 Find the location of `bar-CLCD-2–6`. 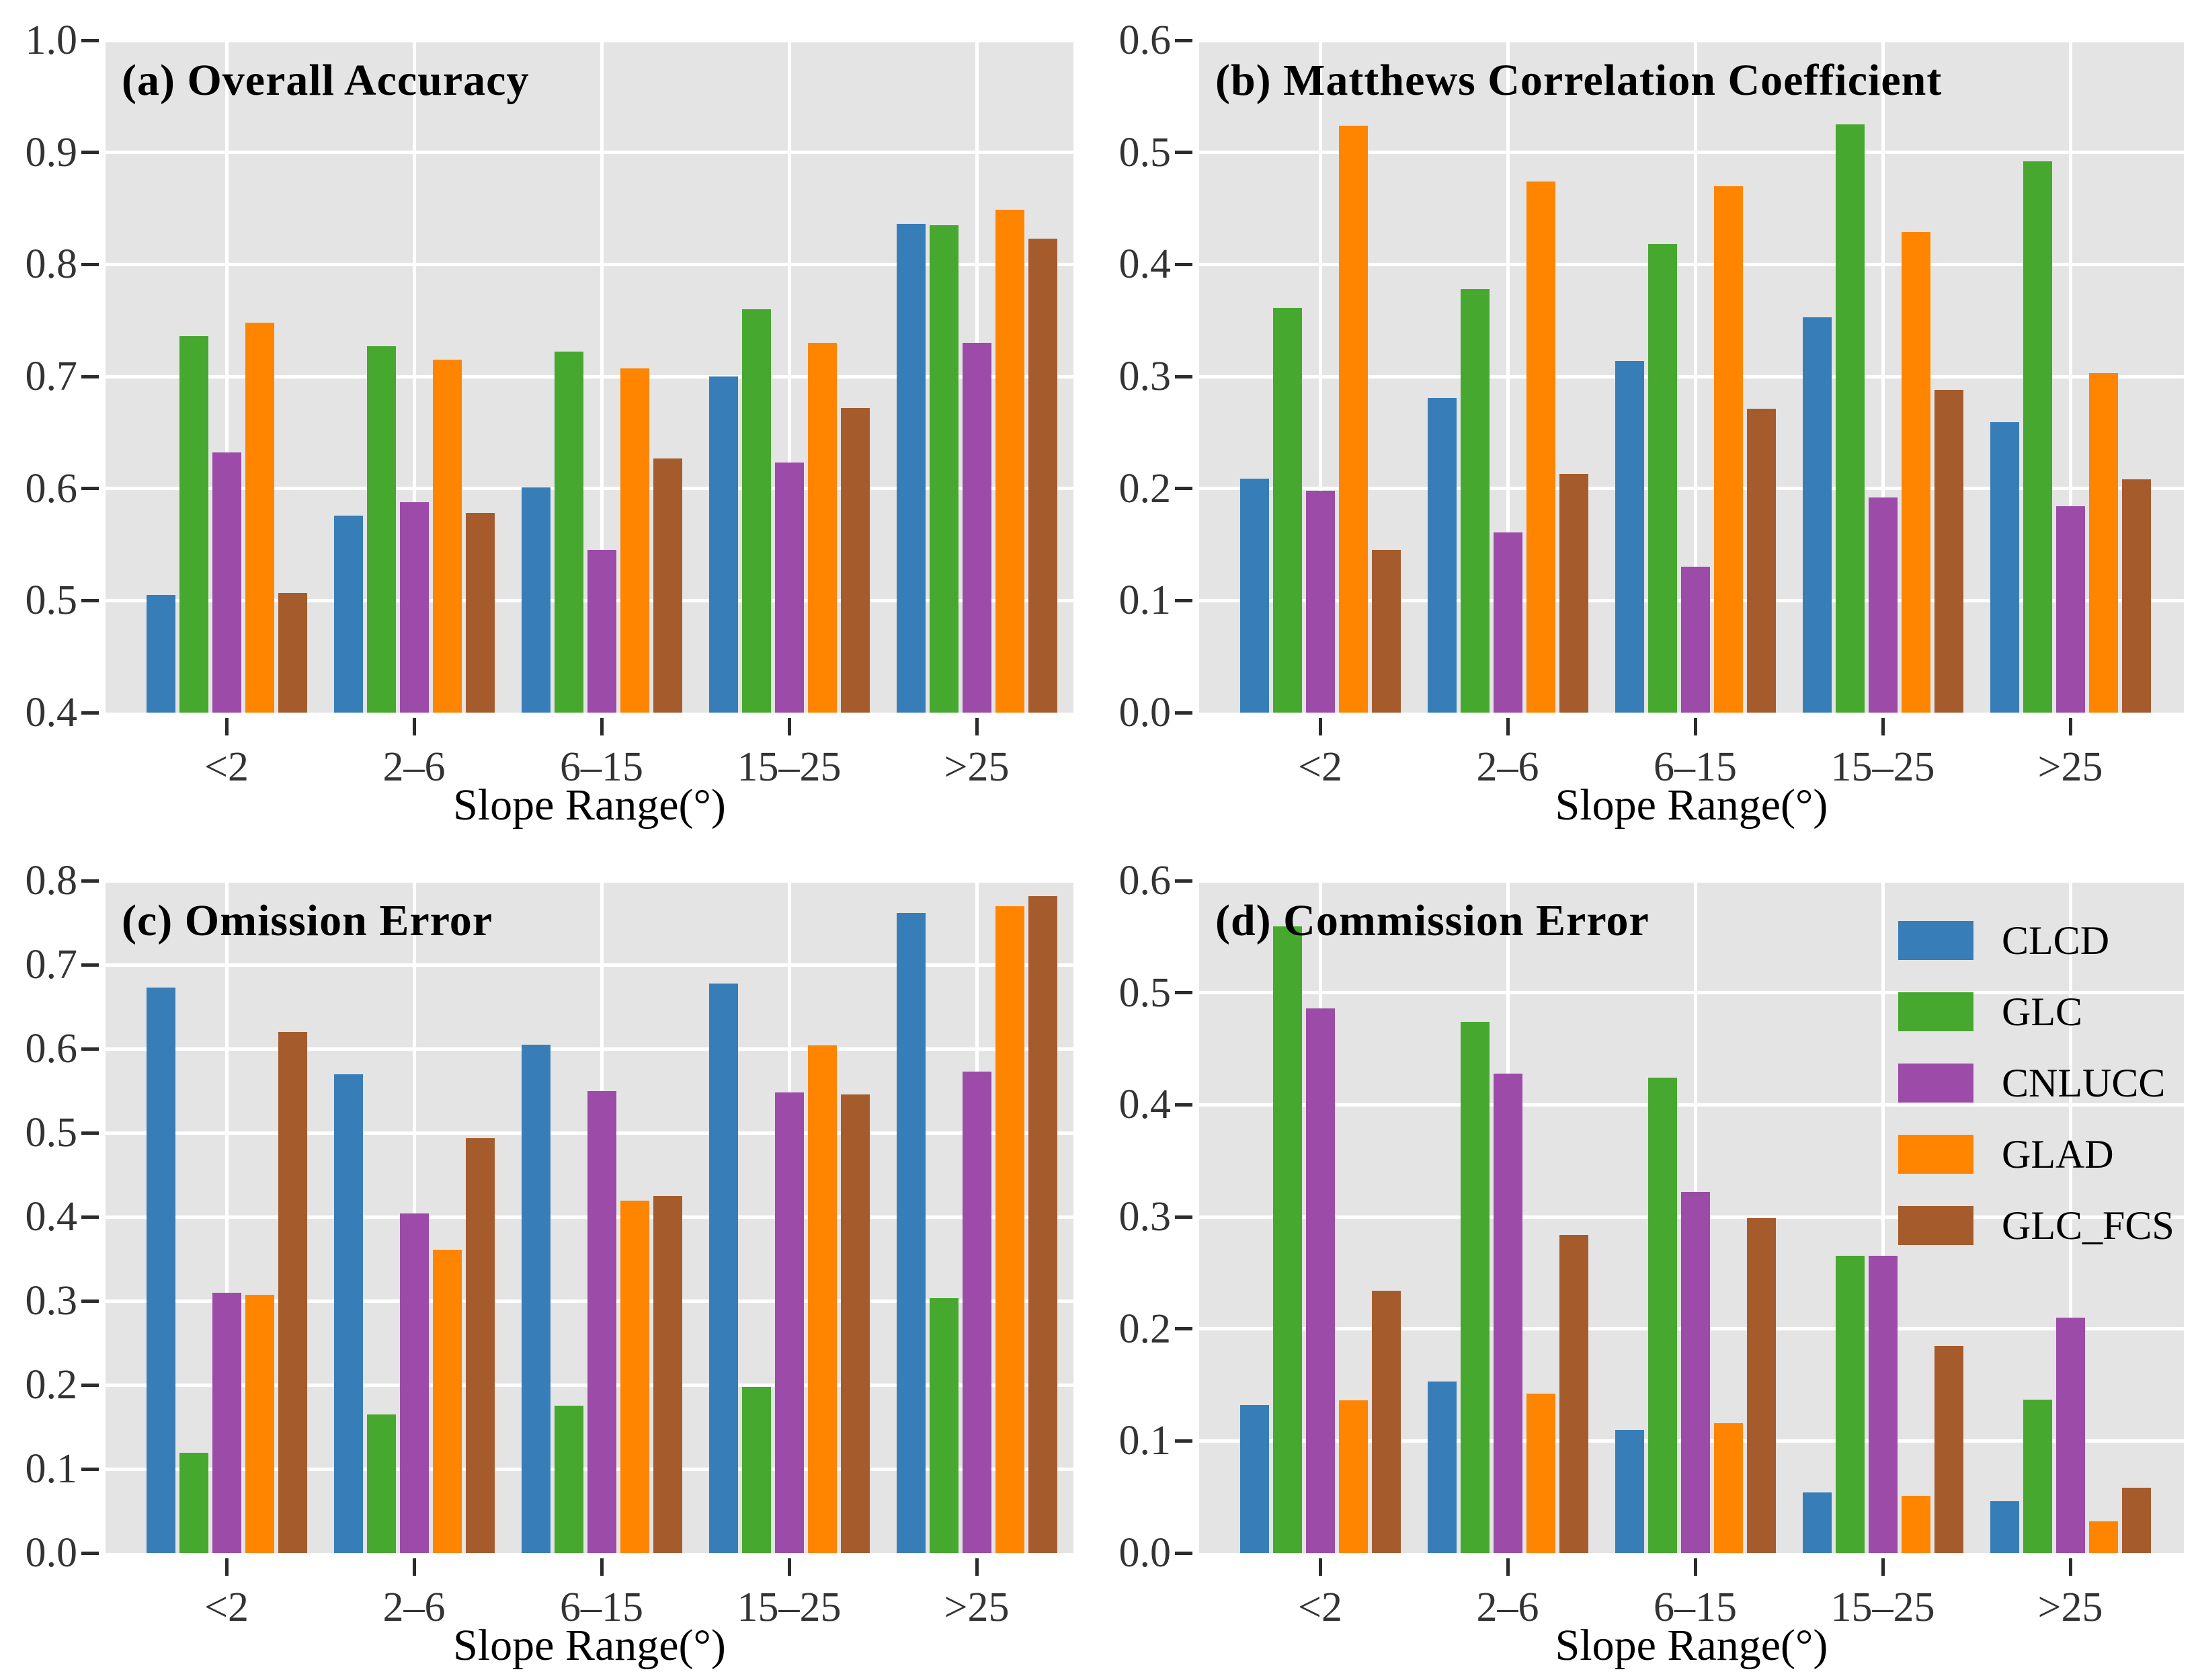

bar-CLCD-2–6 is located at coordinates (348, 614).